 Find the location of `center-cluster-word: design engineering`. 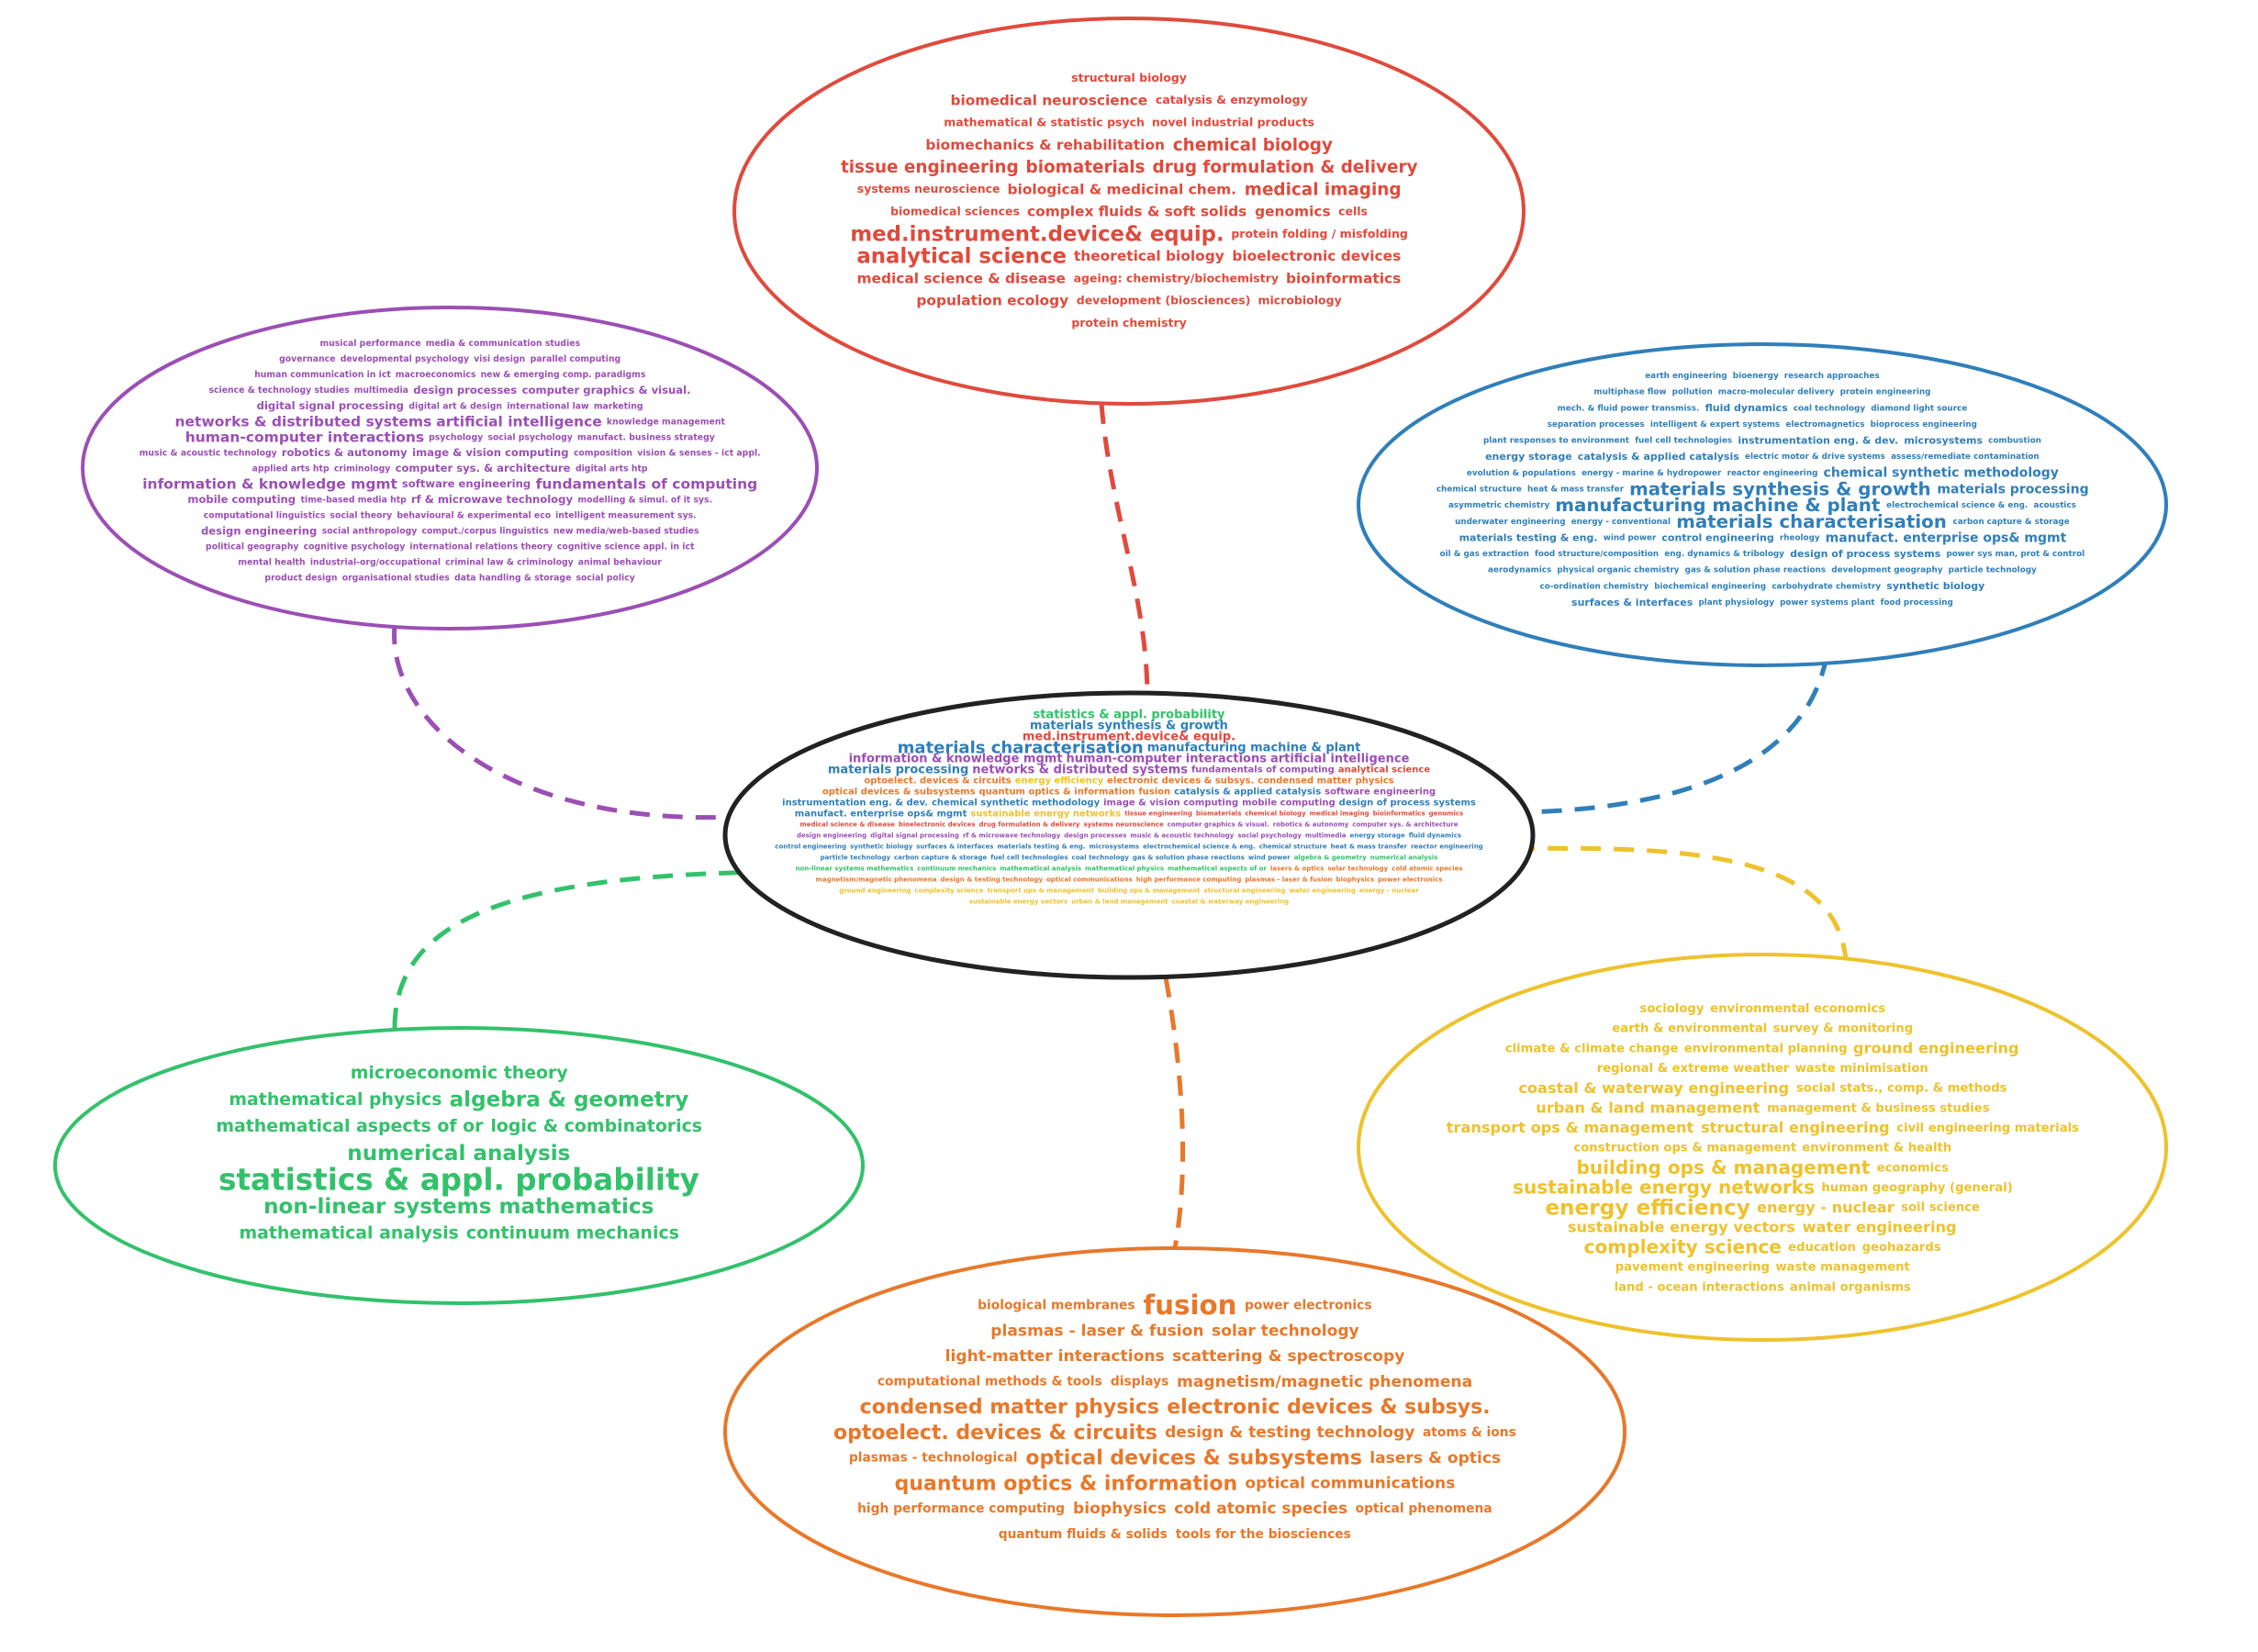

center-cluster-word: design engineering is located at coordinates (831, 836).